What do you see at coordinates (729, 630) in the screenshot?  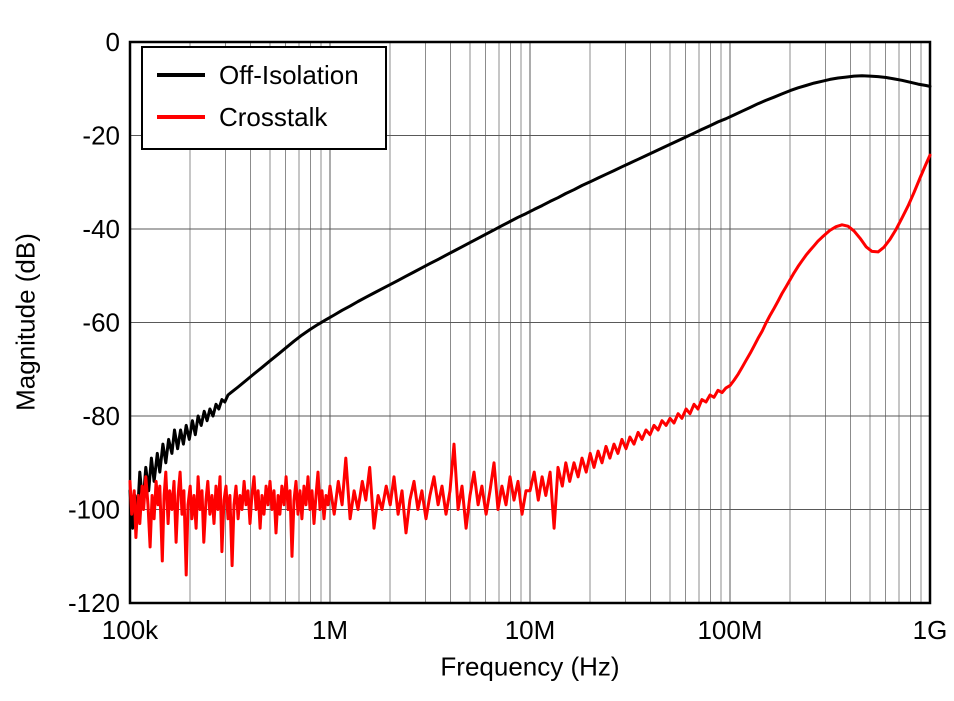 I see `x-tick-label: 100M` at bounding box center [729, 630].